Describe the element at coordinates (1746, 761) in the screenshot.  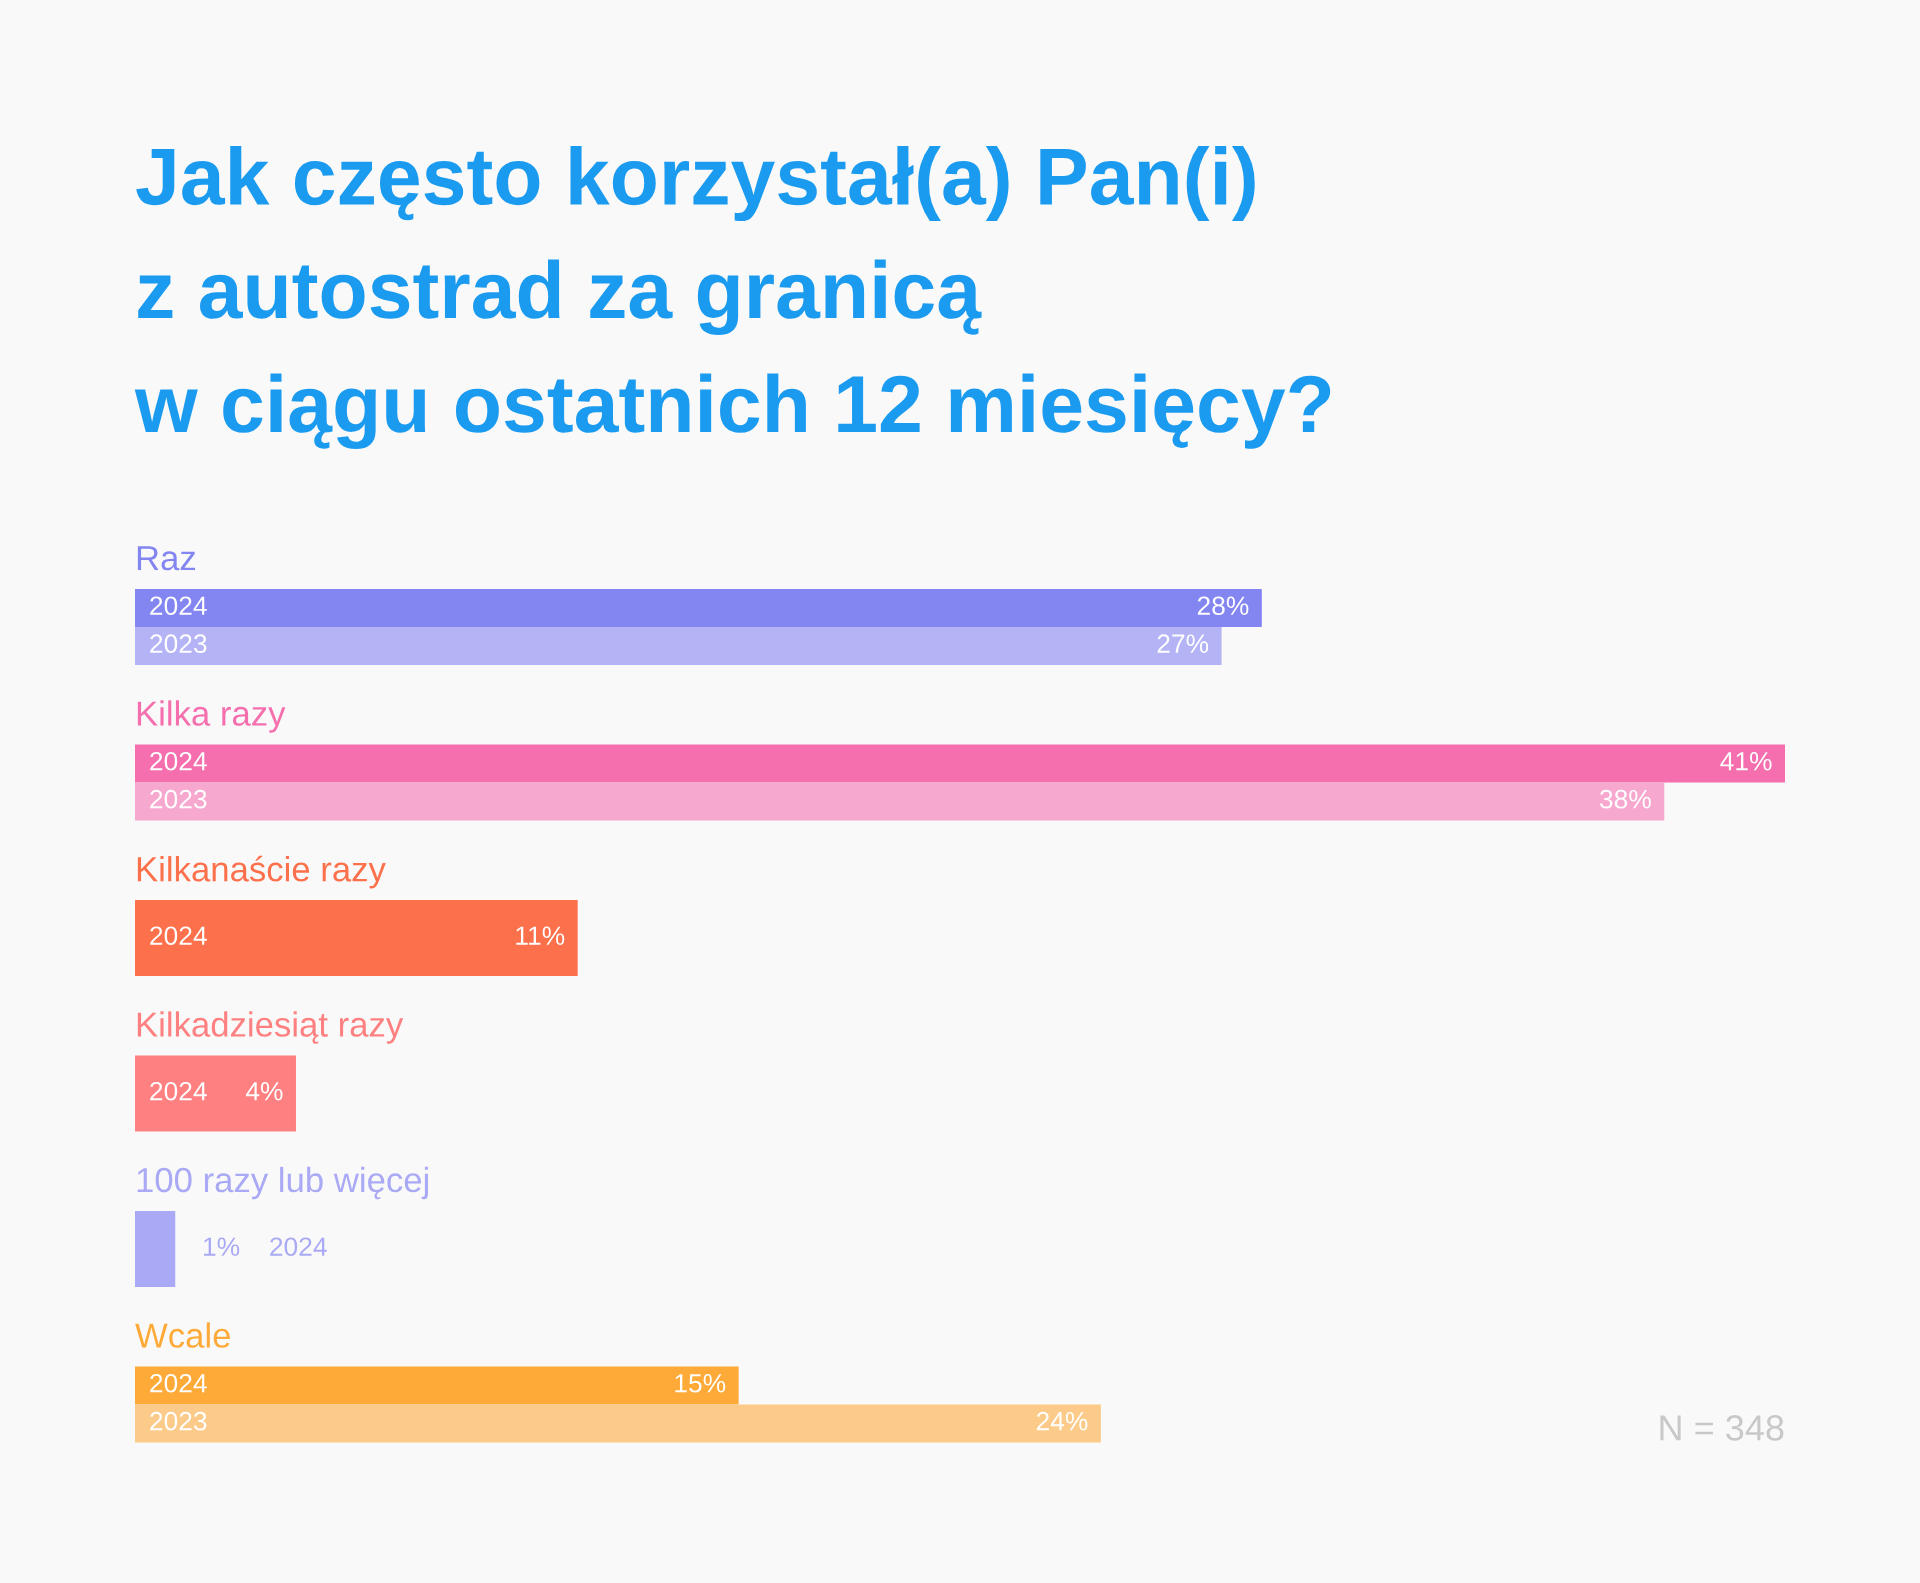
I see `data-label: 41%` at that location.